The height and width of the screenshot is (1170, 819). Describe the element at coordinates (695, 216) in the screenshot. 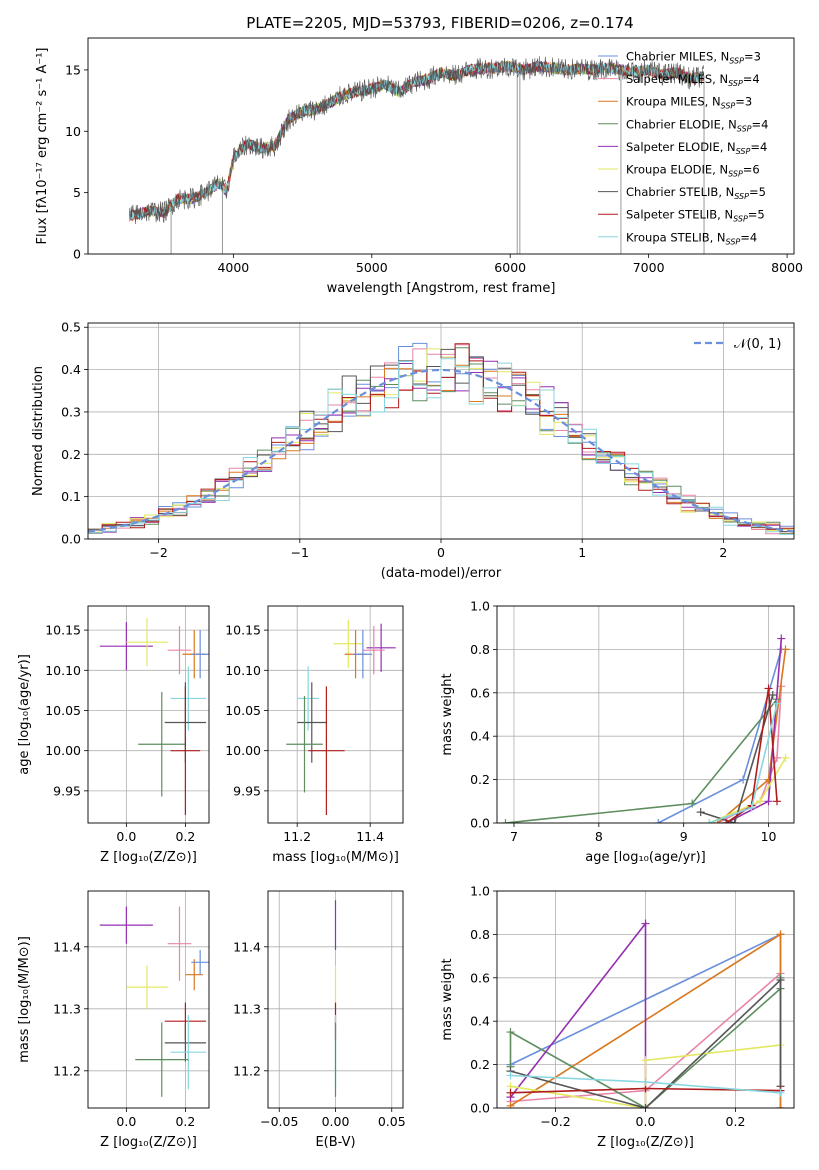

I see `legend-label: Salpeter STELIB, NSSP=5` at that location.